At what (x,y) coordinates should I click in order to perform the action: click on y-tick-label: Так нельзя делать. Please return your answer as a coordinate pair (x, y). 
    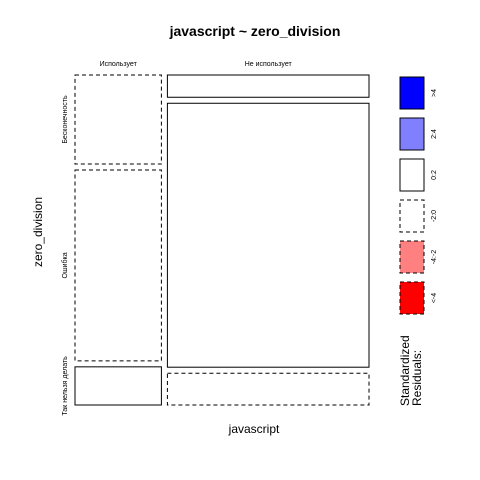
    Looking at the image, I should click on (65, 386).